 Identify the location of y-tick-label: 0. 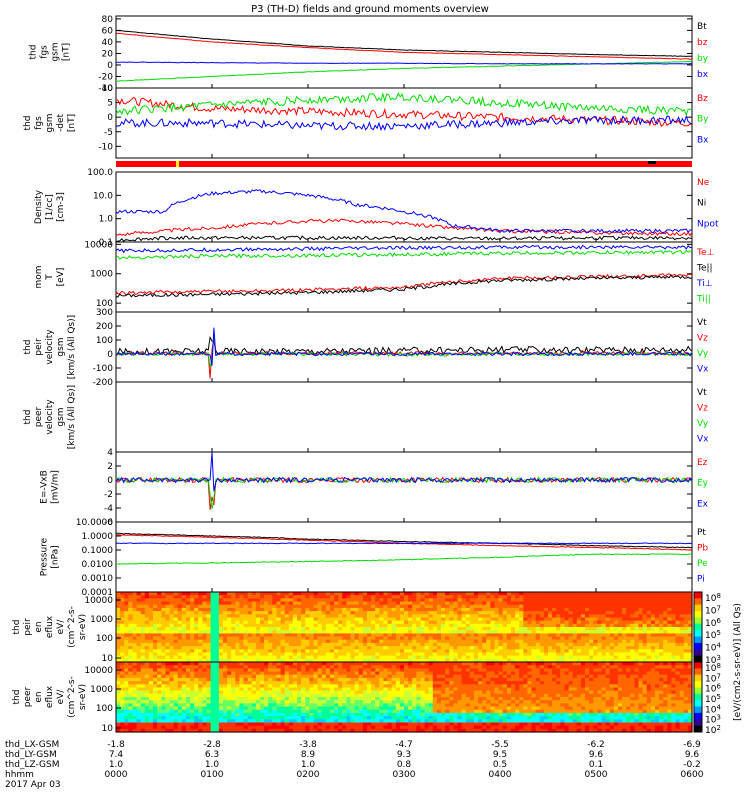
(110, 355).